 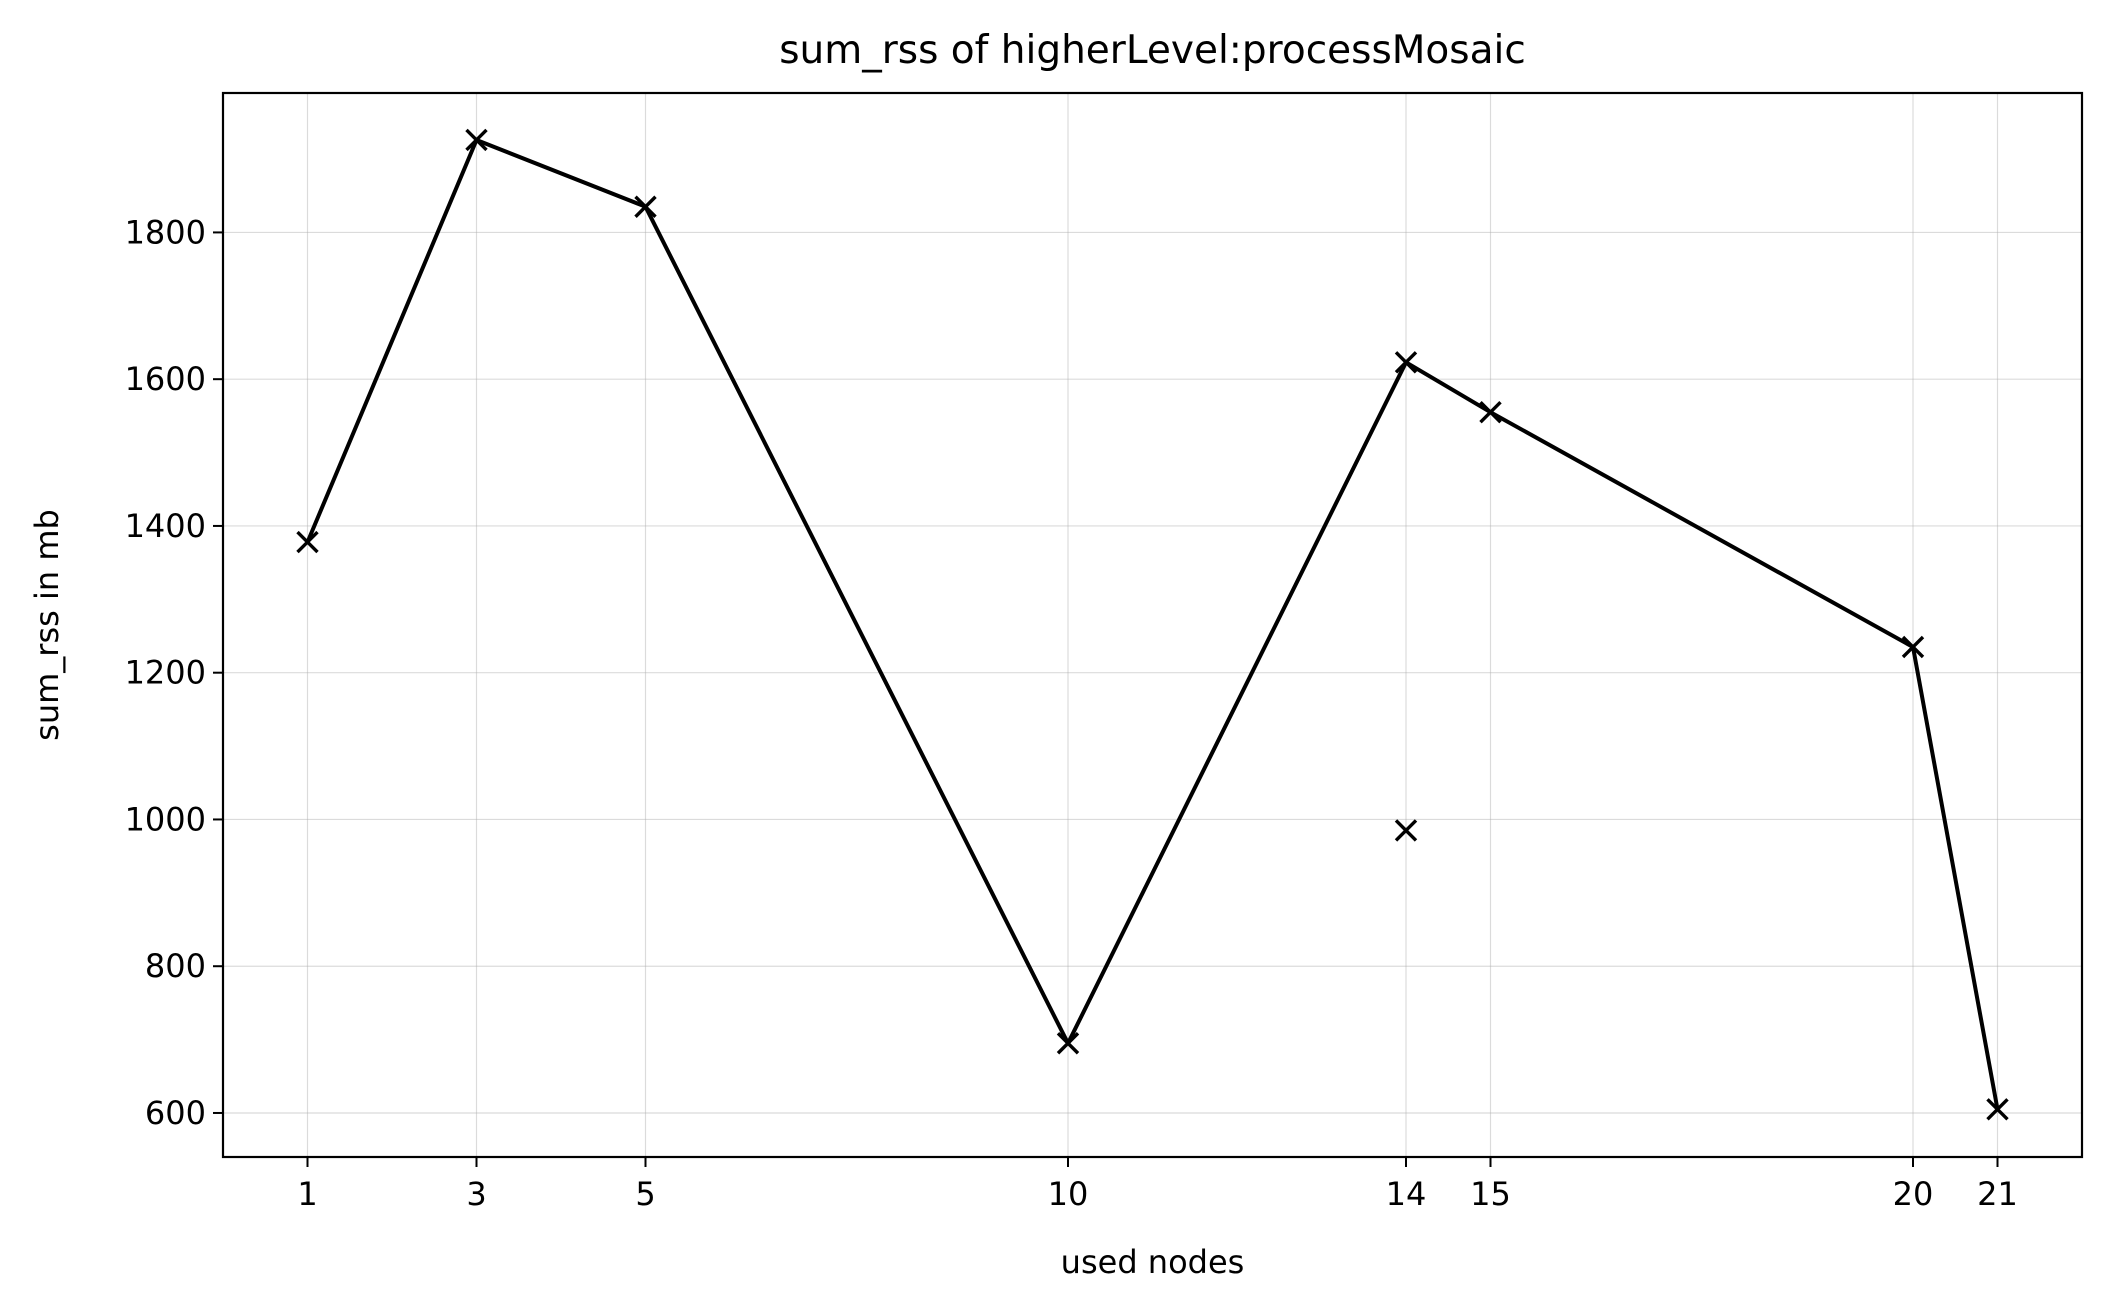 What do you see at coordinates (1913, 1194) in the screenshot?
I see `x-tick-label: 20` at bounding box center [1913, 1194].